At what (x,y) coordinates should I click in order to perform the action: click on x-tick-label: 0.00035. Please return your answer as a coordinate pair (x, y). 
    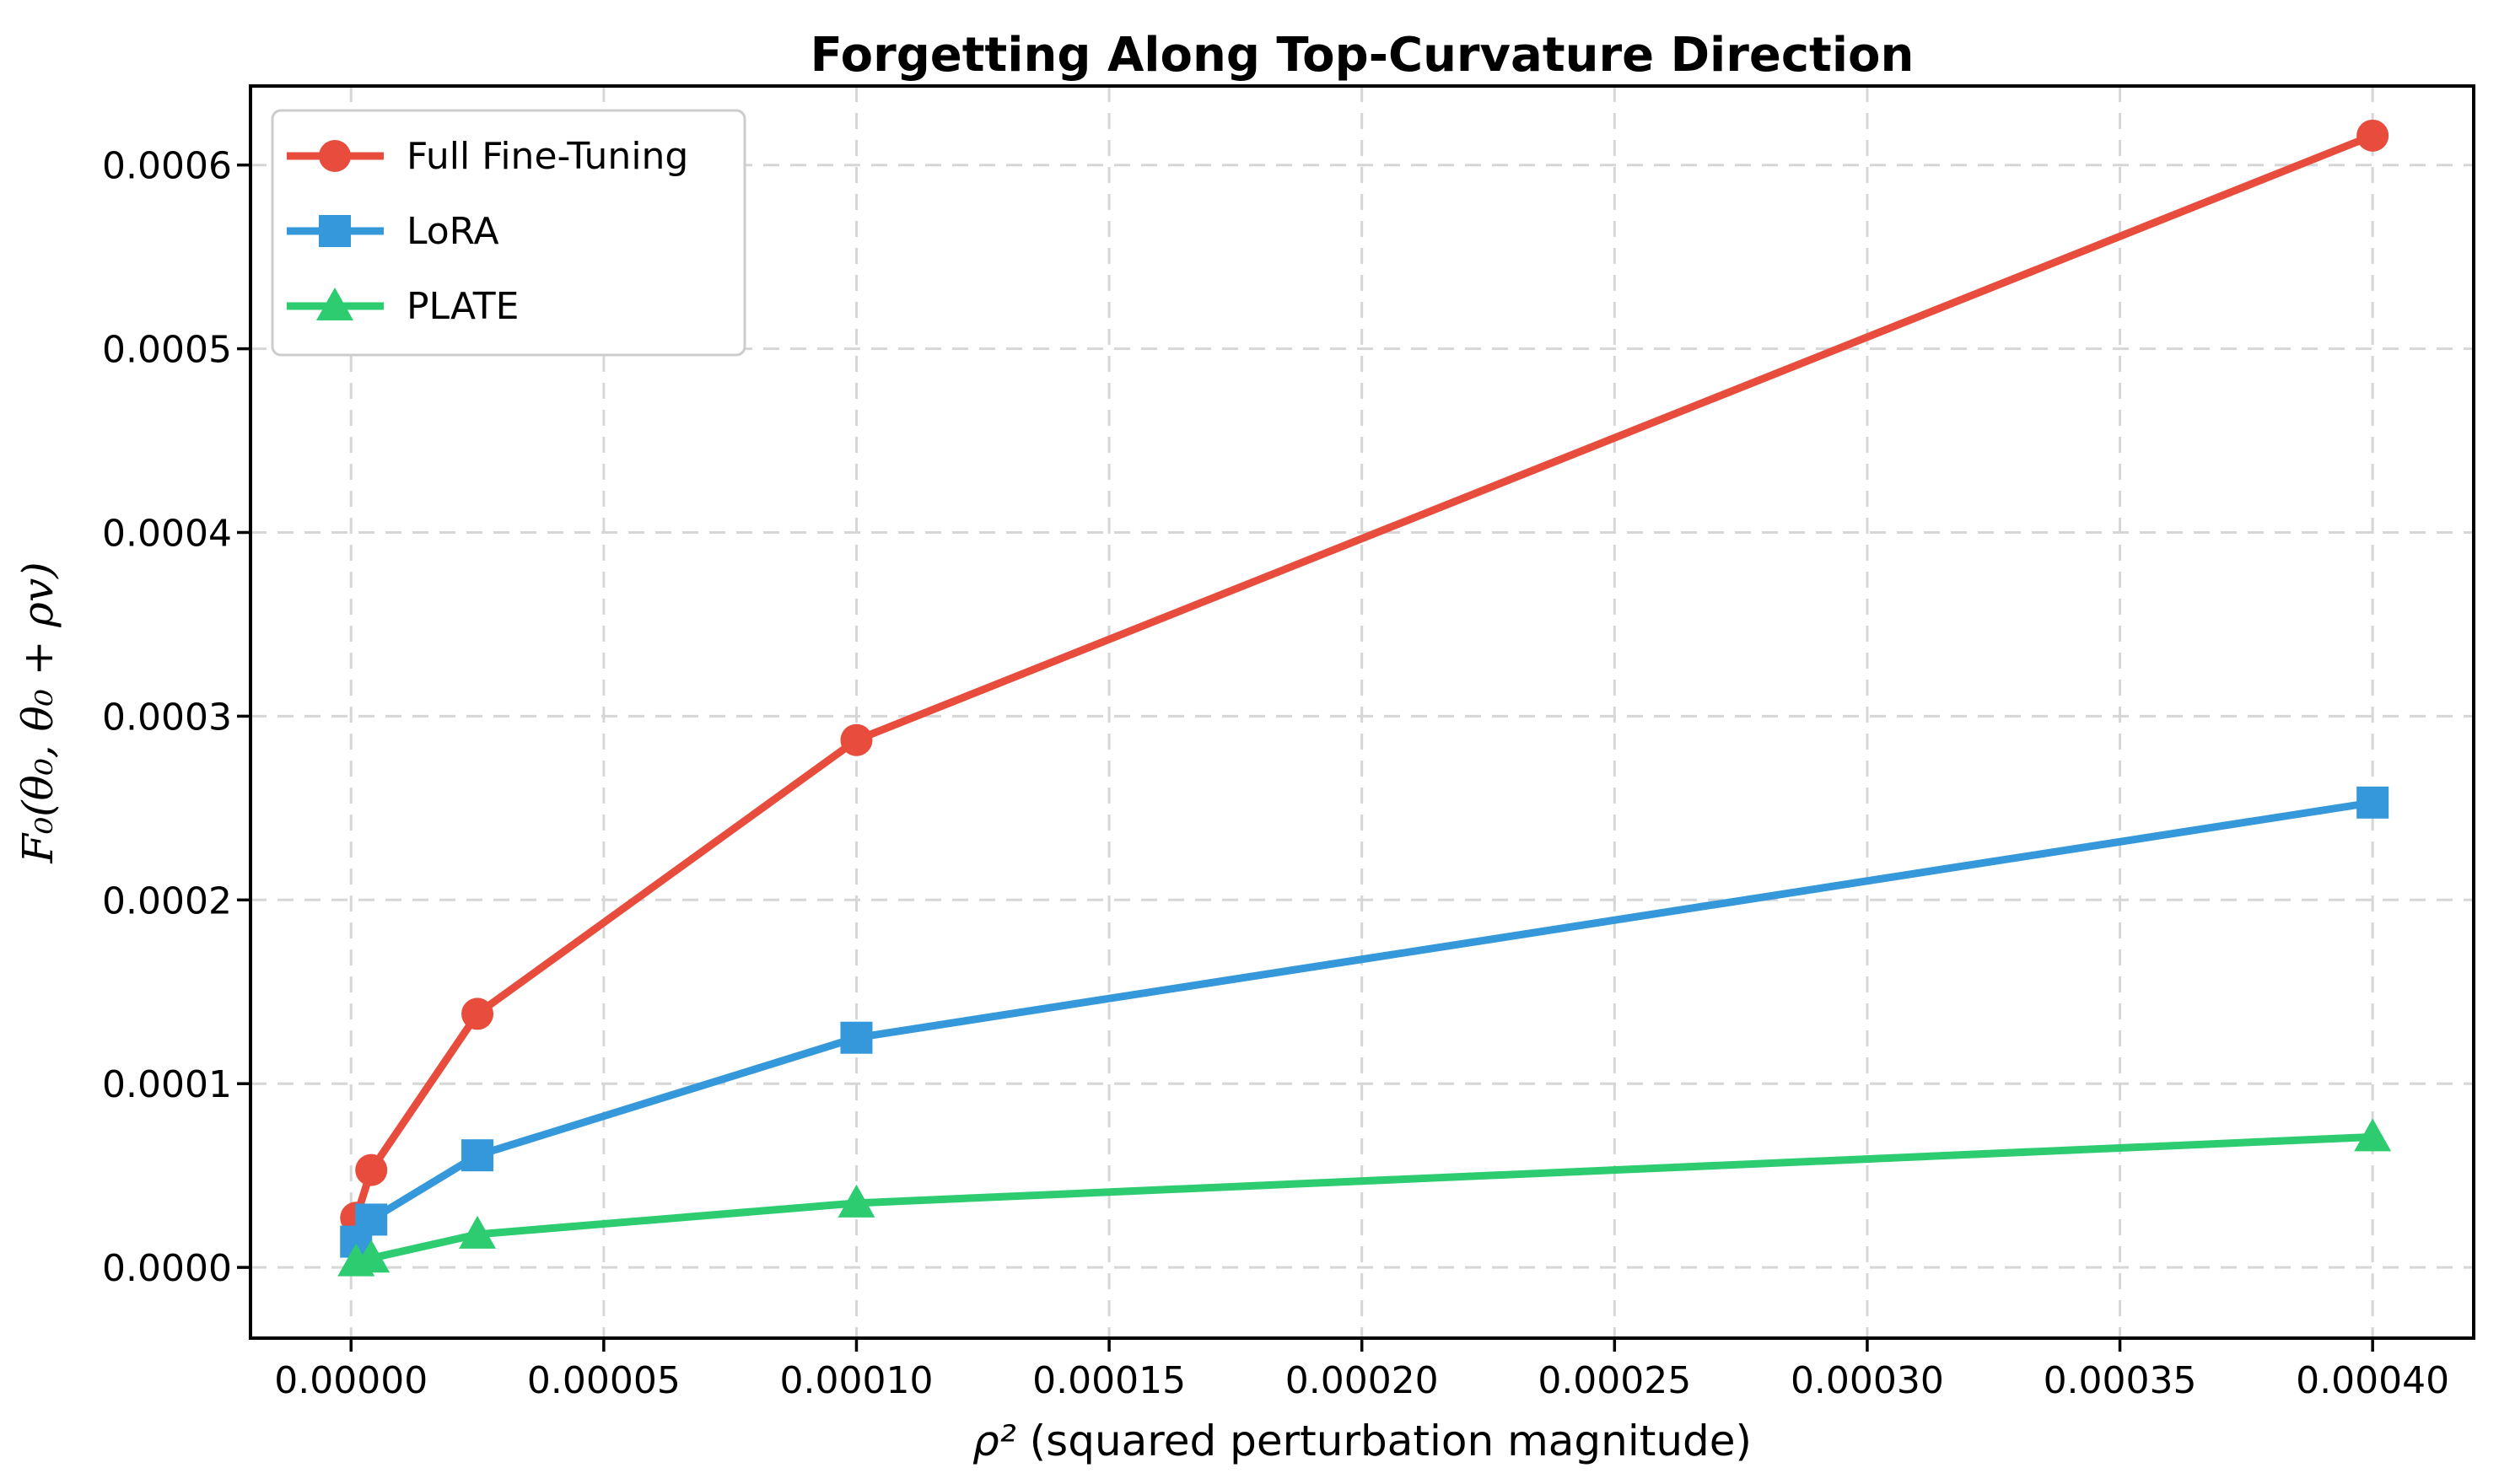
    Looking at the image, I should click on (2121, 1380).